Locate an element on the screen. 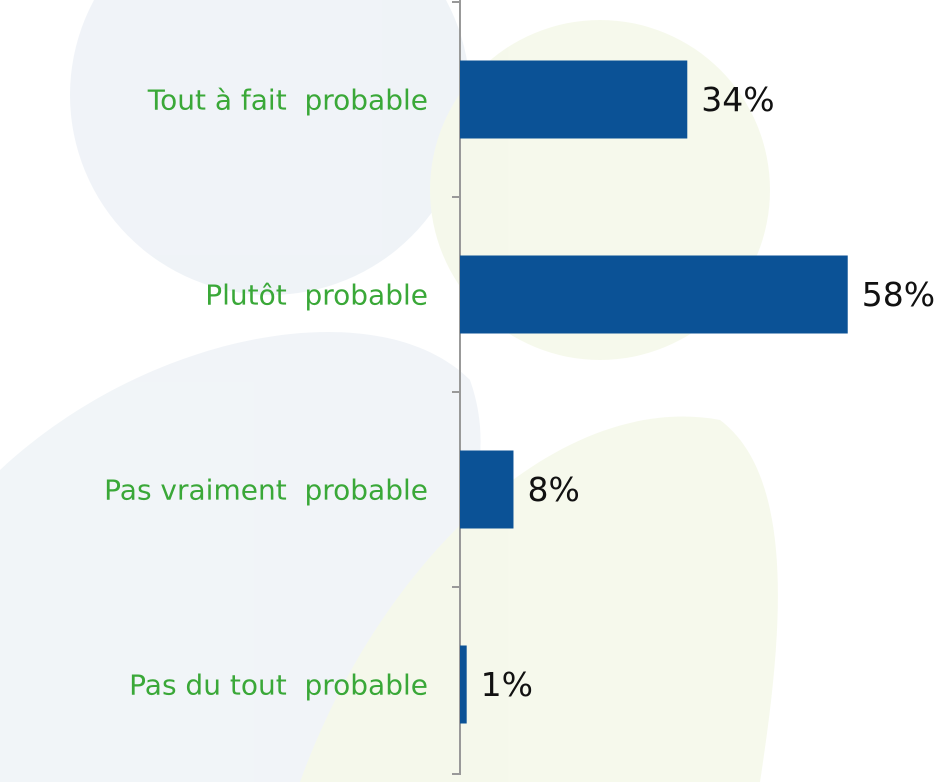 The width and height of the screenshot is (948, 782). category-label: Plutôt probable is located at coordinates (316, 295).